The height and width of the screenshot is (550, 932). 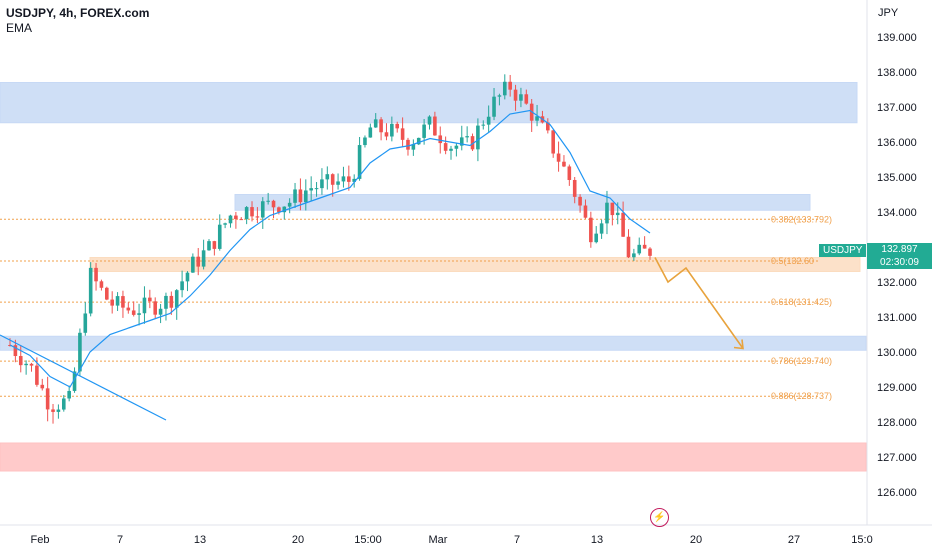 I want to click on bar-countdown: 02:30:09, so click(x=899, y=262).